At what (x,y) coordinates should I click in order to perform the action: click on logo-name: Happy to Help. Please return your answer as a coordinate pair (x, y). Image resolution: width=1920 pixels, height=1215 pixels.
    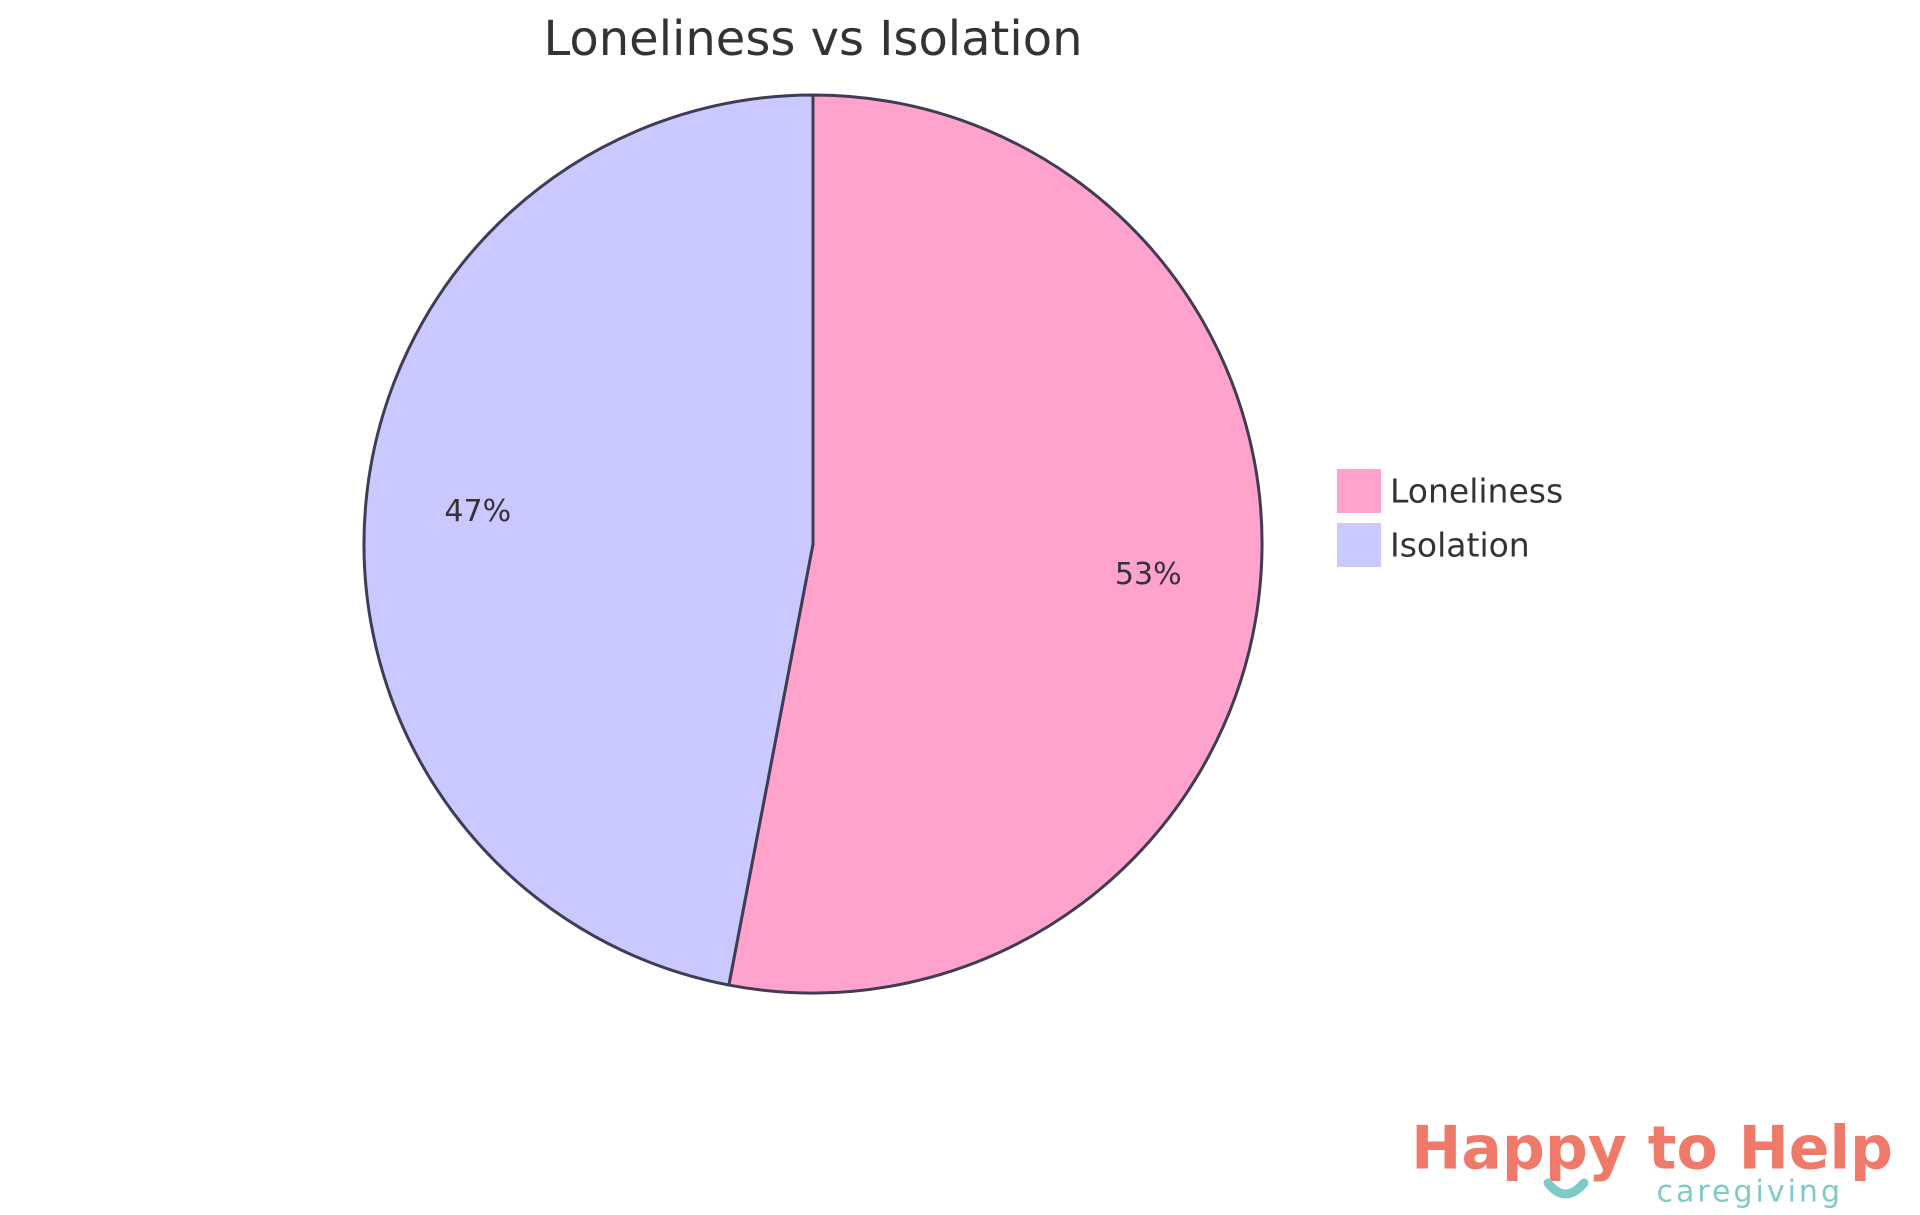
    Looking at the image, I should click on (1652, 1149).